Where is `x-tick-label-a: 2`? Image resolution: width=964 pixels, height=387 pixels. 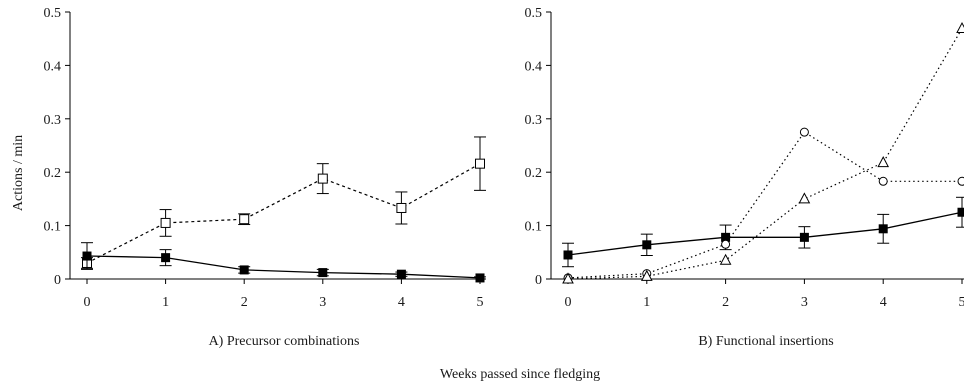 x-tick-label-a: 2 is located at coordinates (244, 302).